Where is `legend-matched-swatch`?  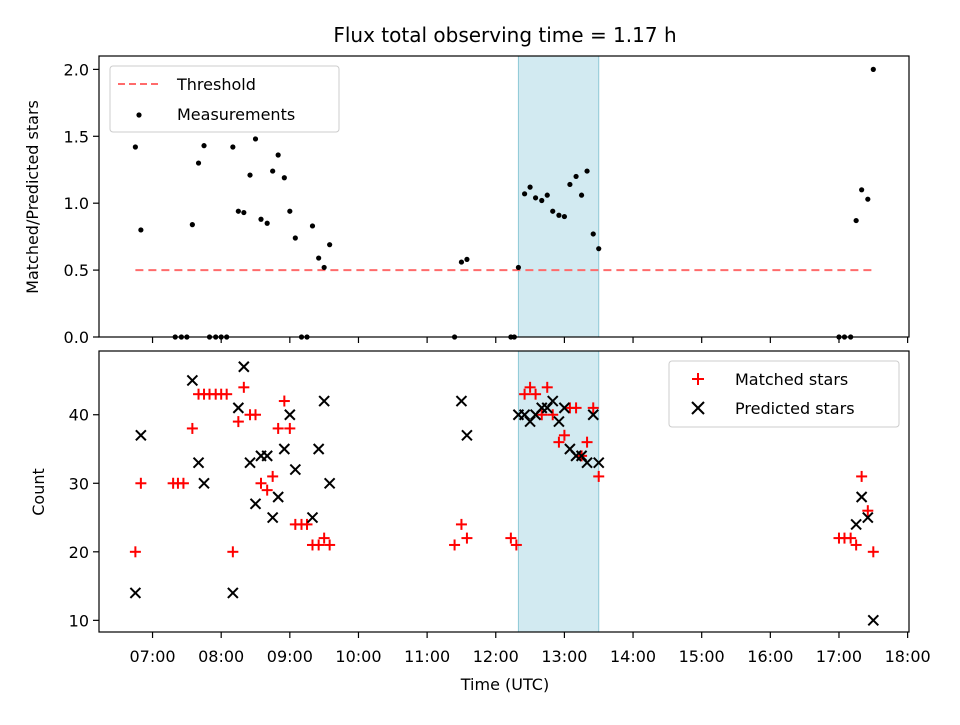 legend-matched-swatch is located at coordinates (698, 379).